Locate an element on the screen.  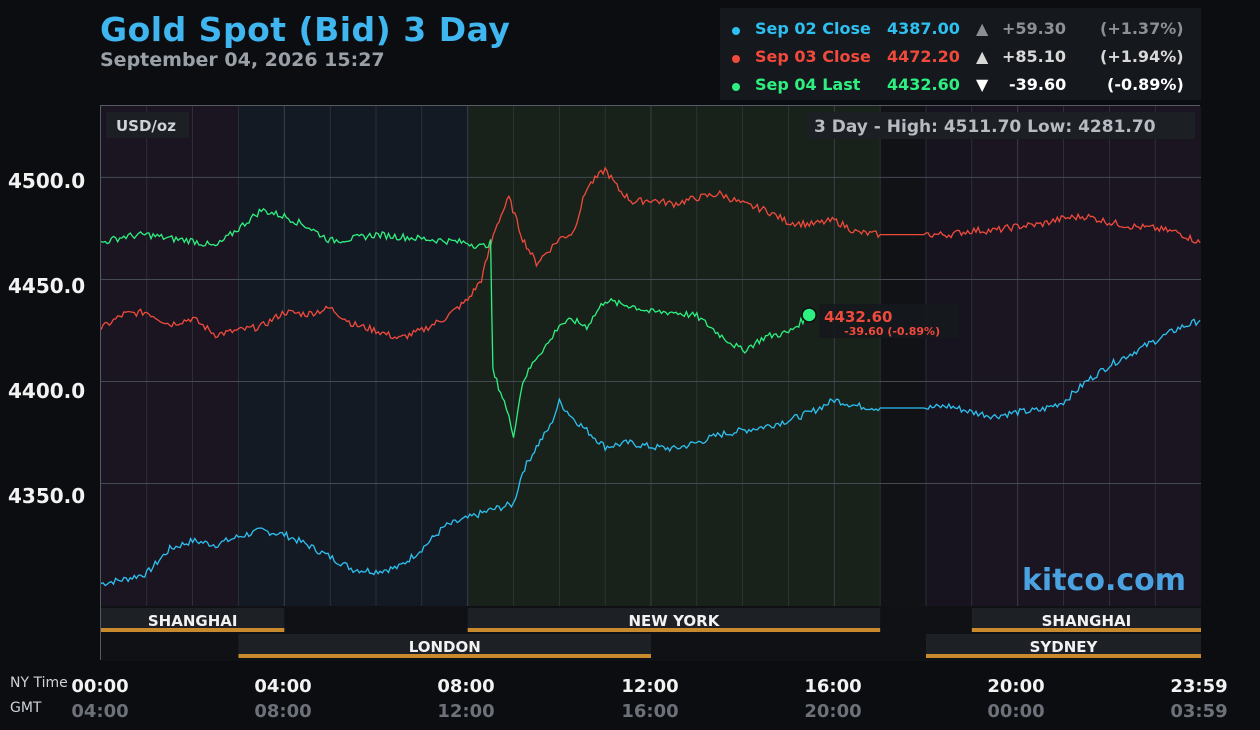
chart-title: Gold Spot (Bid) 3 Day is located at coordinates (305, 29).